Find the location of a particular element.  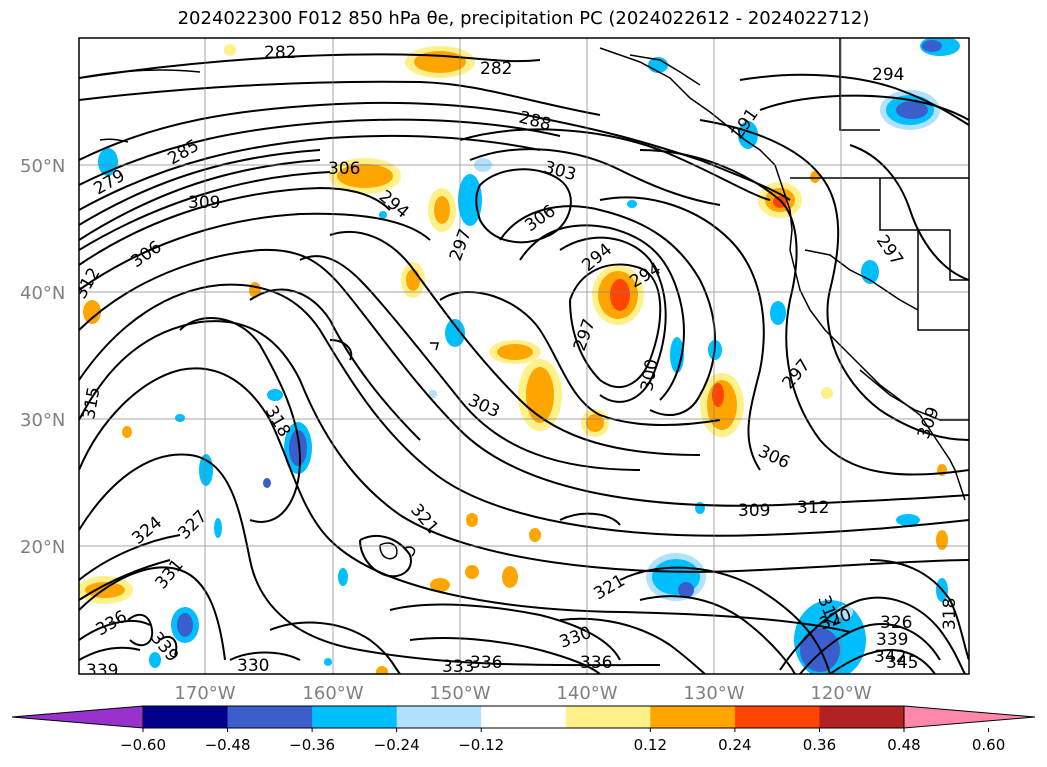

colorbar-border is located at coordinates (523, 717).